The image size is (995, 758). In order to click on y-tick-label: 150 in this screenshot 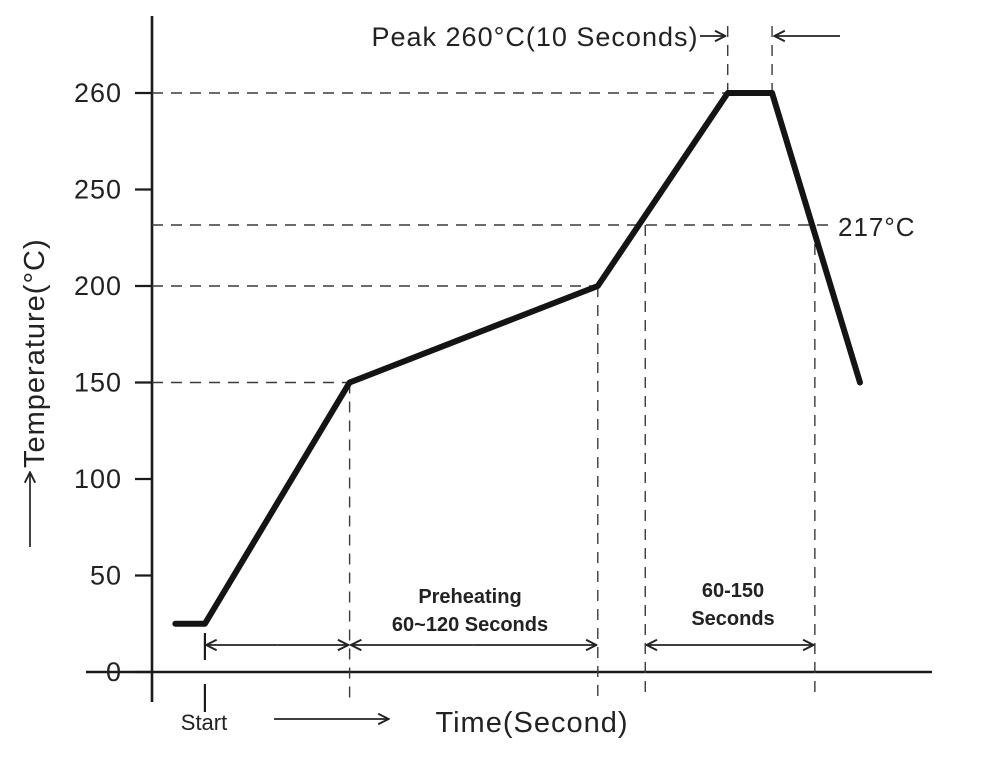, I will do `click(98, 383)`.